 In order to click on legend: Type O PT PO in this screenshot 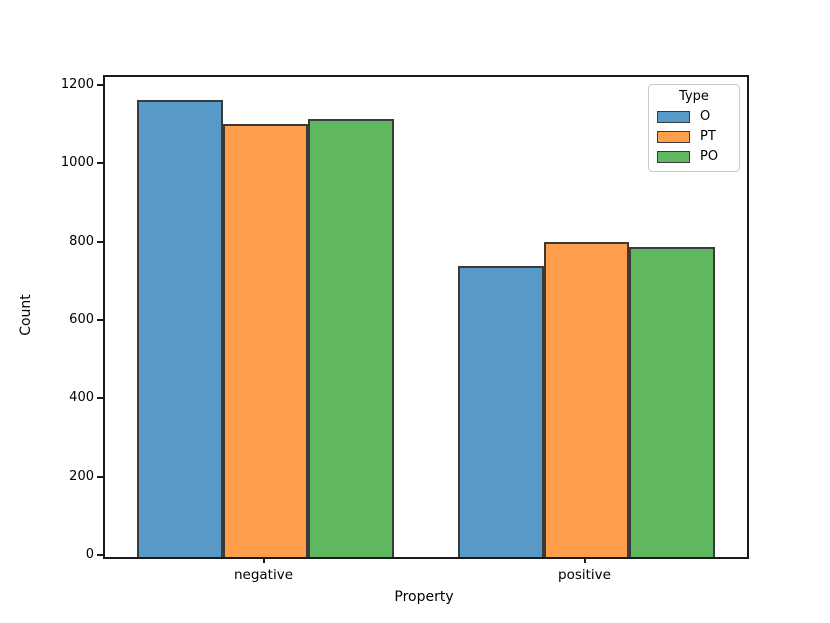, I will do `click(694, 128)`.